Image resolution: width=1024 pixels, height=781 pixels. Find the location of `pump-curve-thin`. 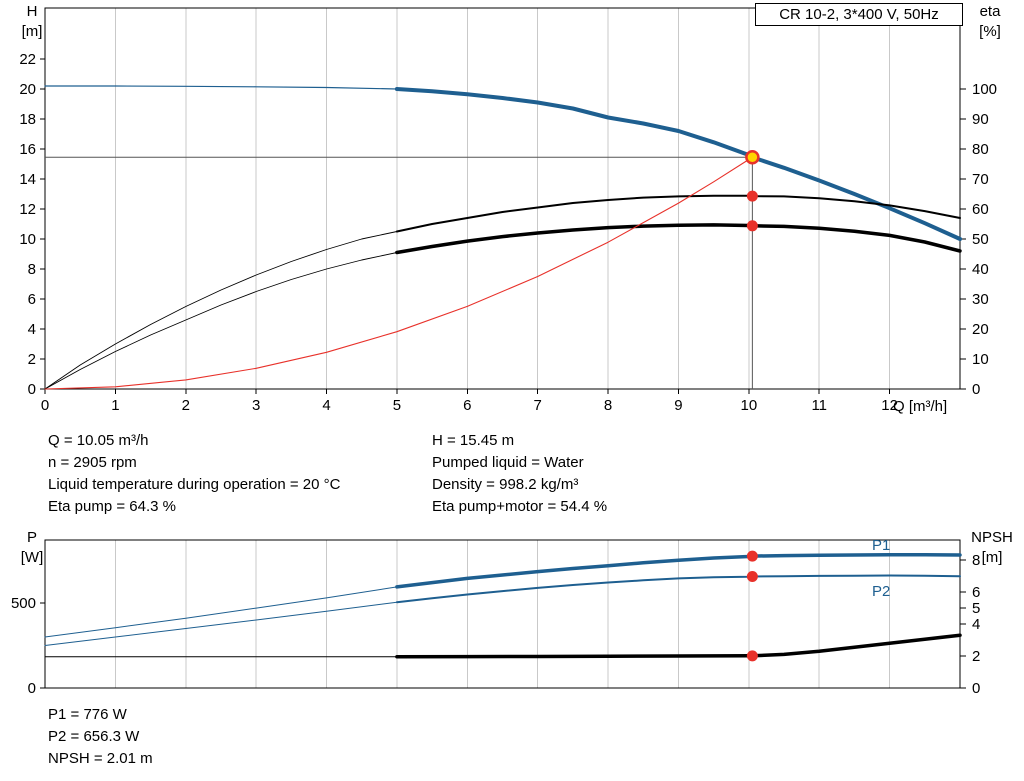

pump-curve-thin is located at coordinates (221, 87).